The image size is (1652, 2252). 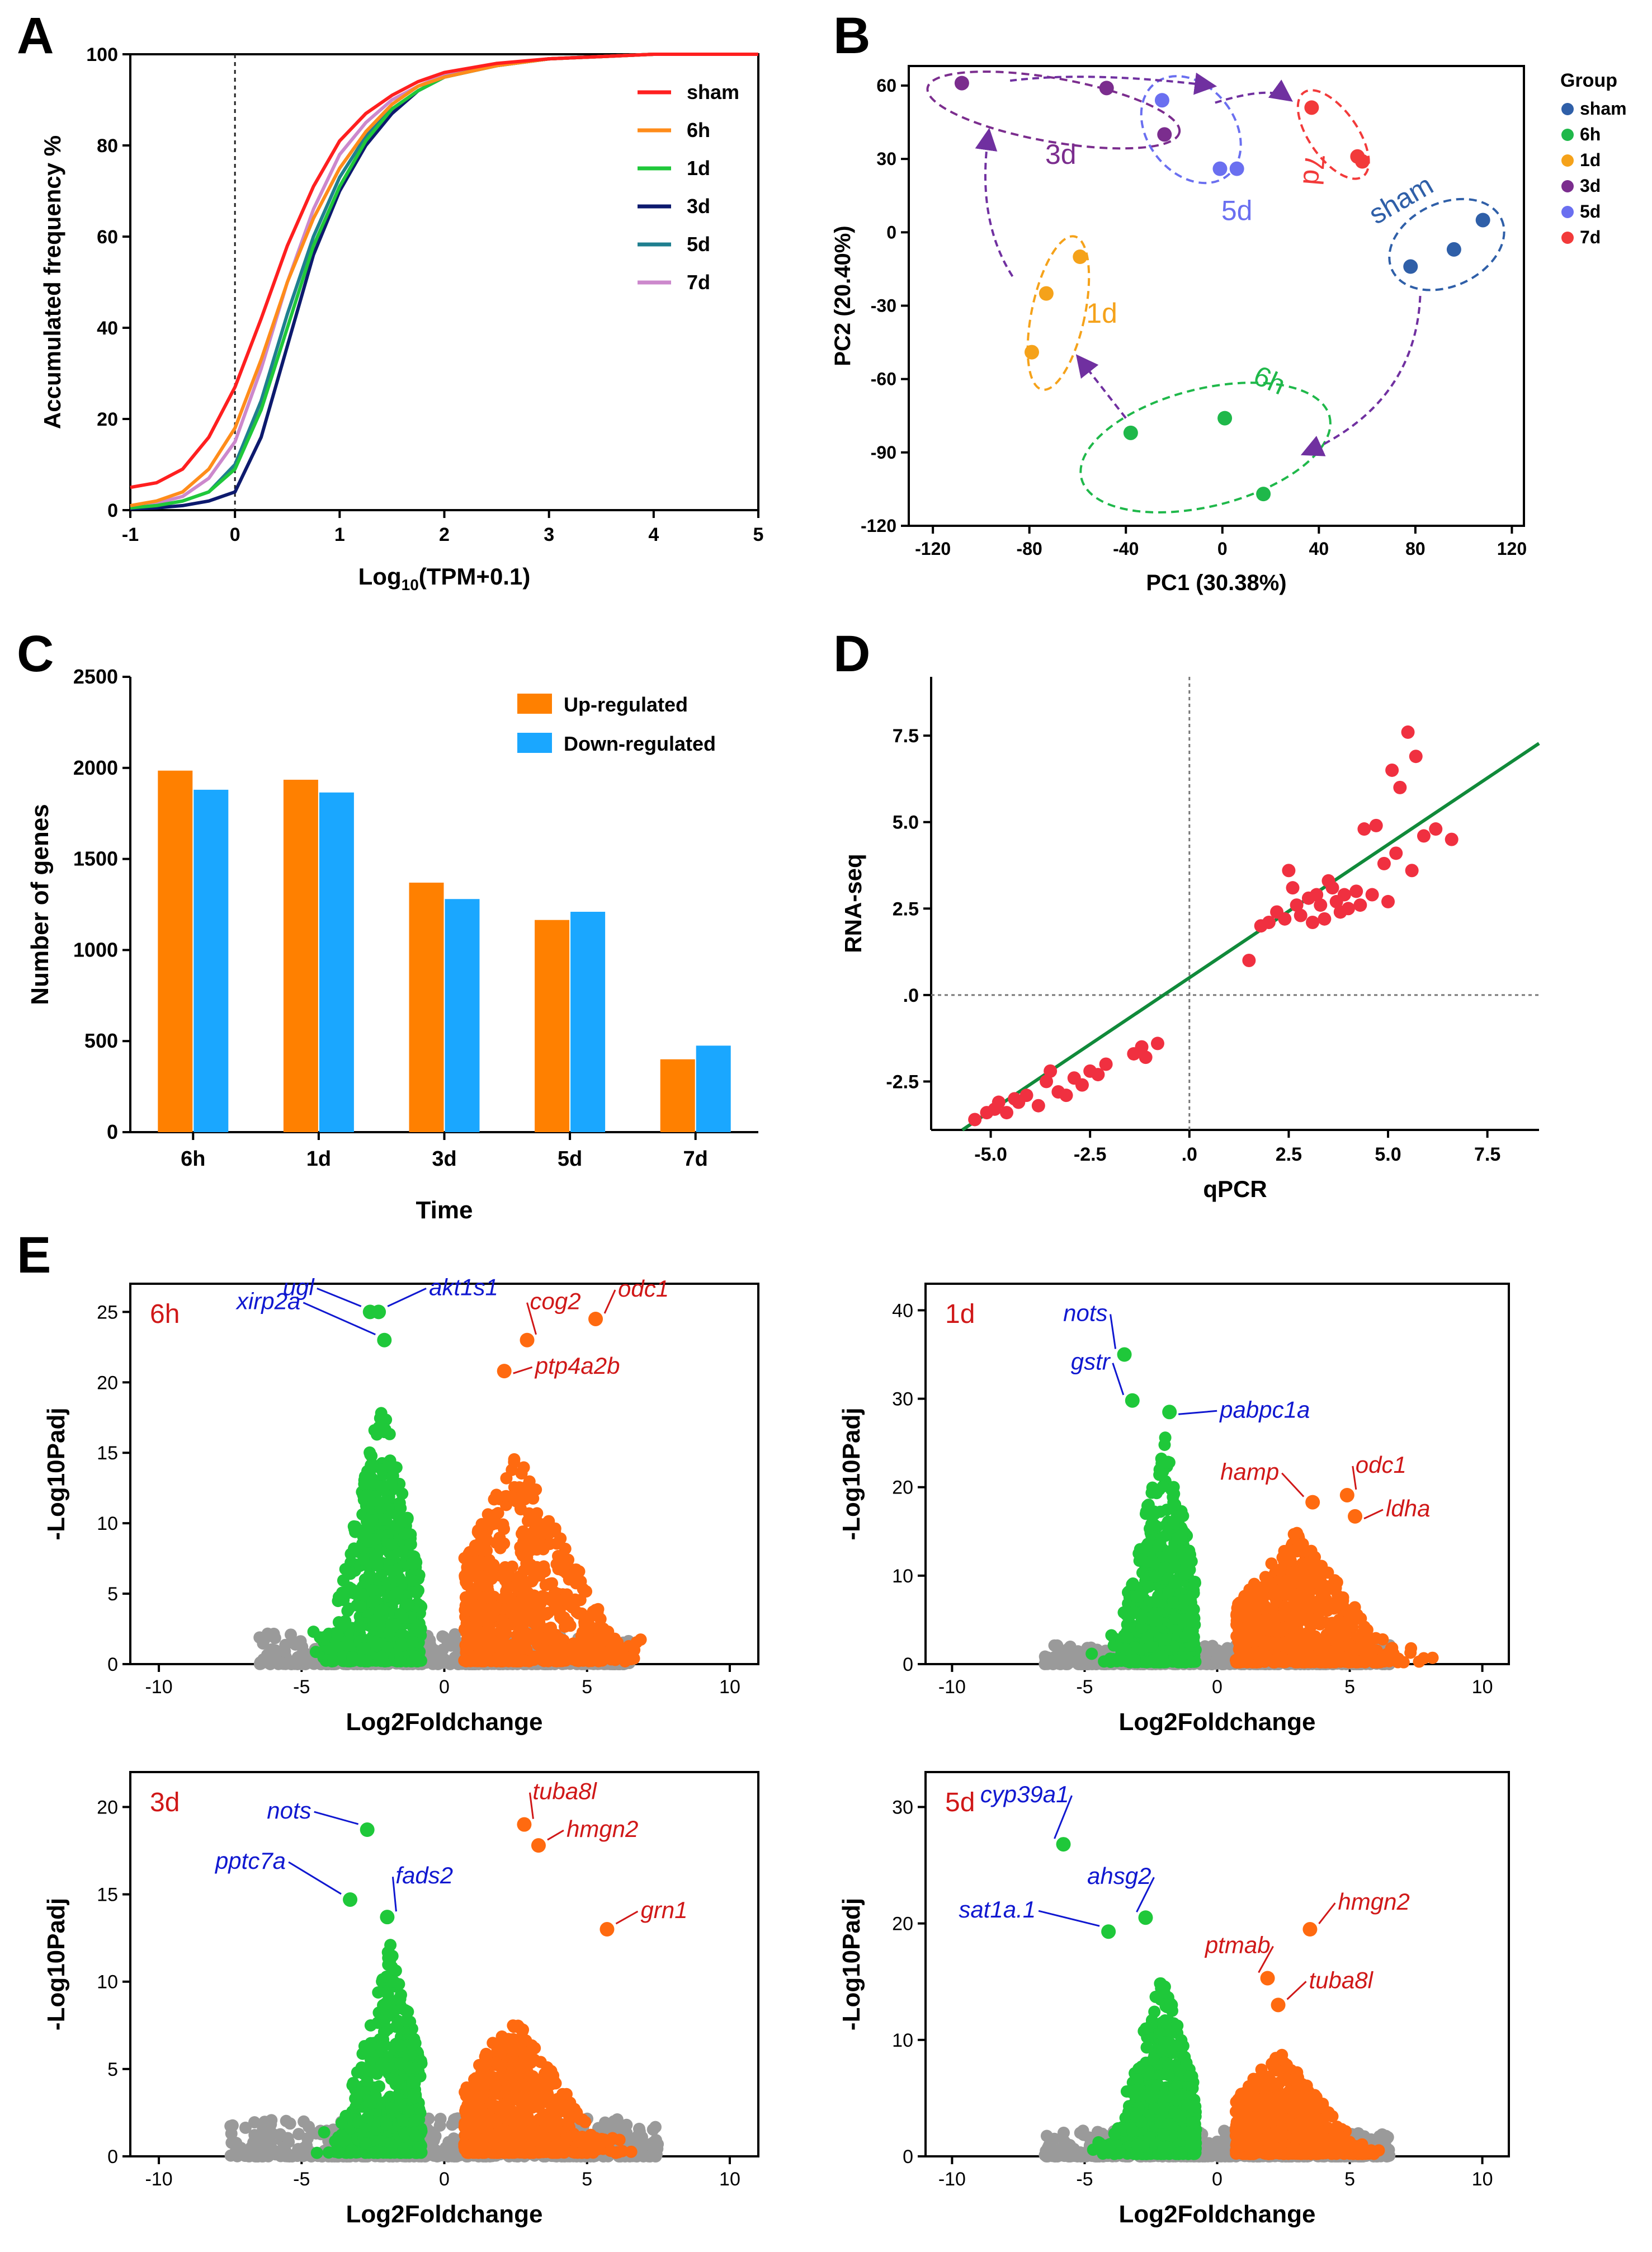 I want to click on panel-a-series-7d-line, so click(x=444, y=280).